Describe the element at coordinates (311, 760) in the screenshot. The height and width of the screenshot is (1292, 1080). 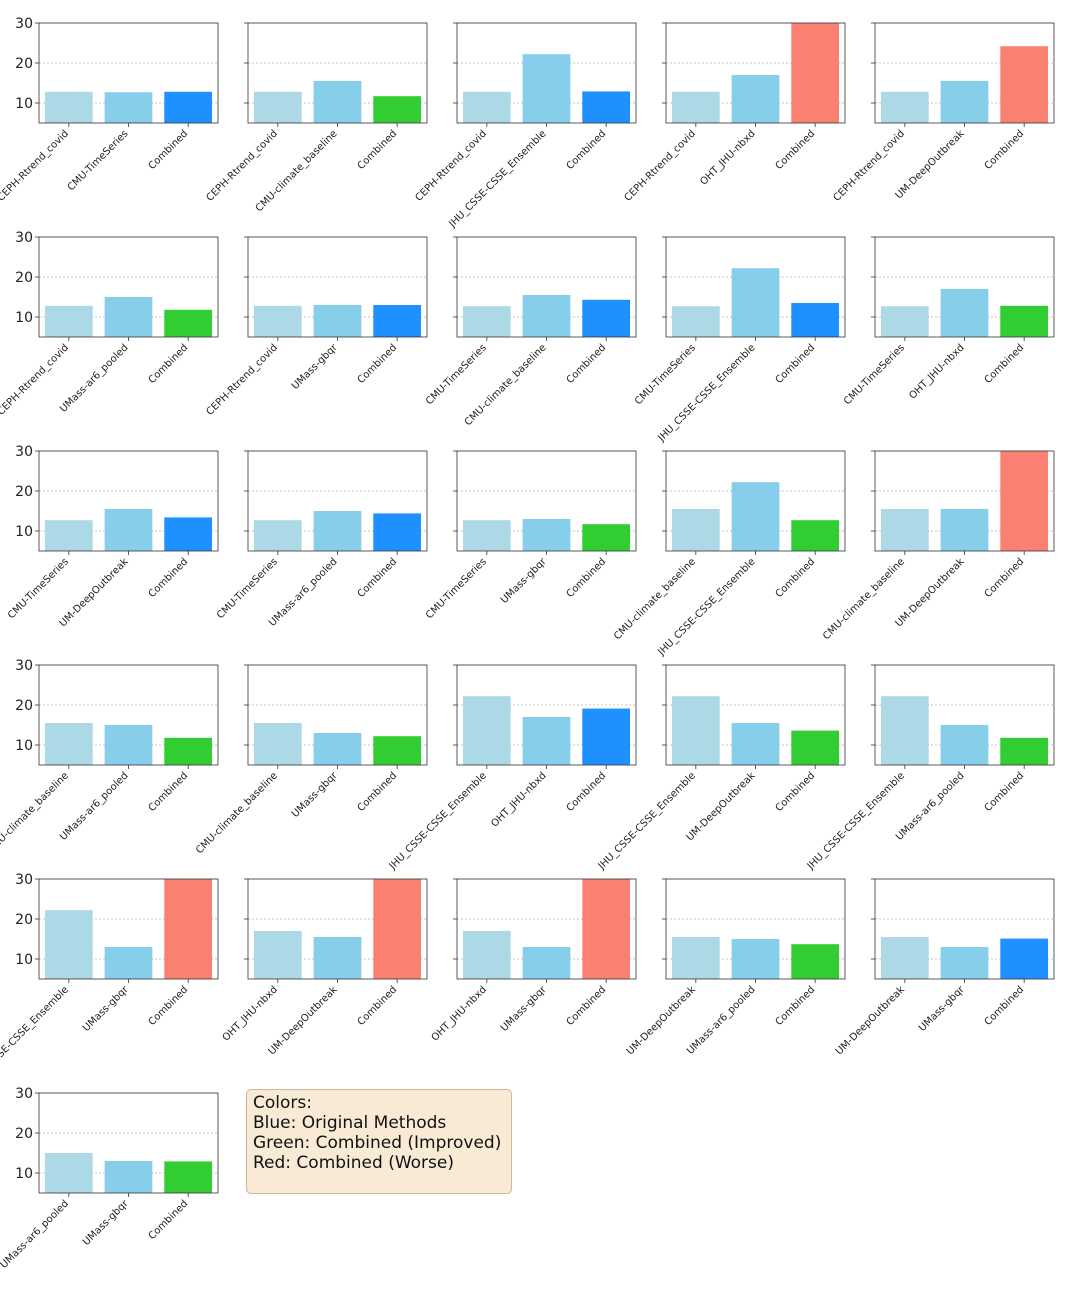
I see `panel-17: CMU-climate_baseline UMass-gbqr Combined` at that location.